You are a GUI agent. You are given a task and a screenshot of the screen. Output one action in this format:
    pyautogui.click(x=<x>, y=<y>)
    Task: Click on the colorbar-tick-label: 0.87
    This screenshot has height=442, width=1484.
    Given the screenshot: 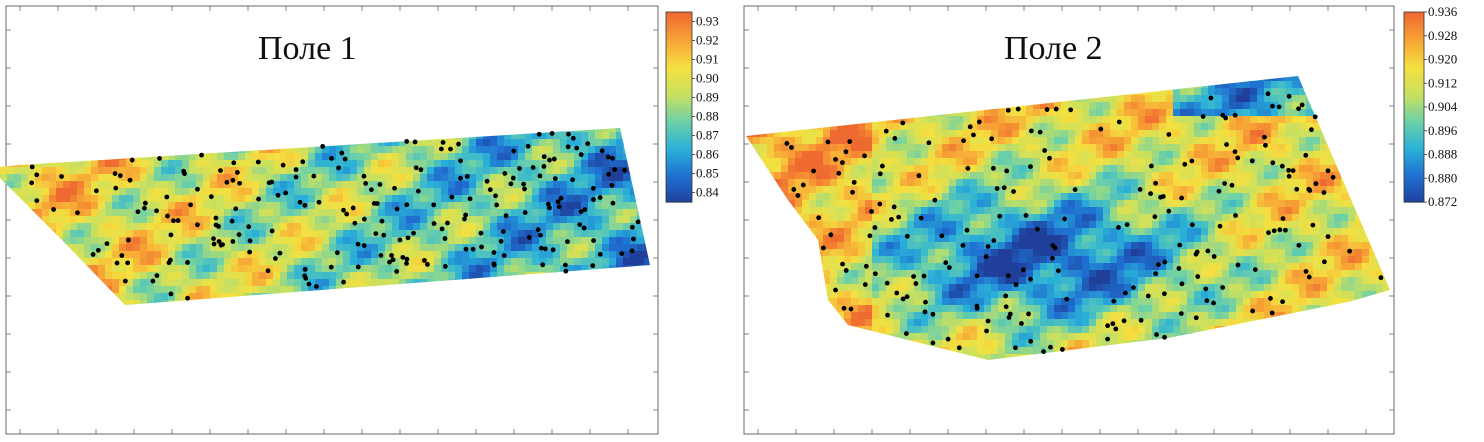 What is the action you would take?
    pyautogui.click(x=707, y=135)
    